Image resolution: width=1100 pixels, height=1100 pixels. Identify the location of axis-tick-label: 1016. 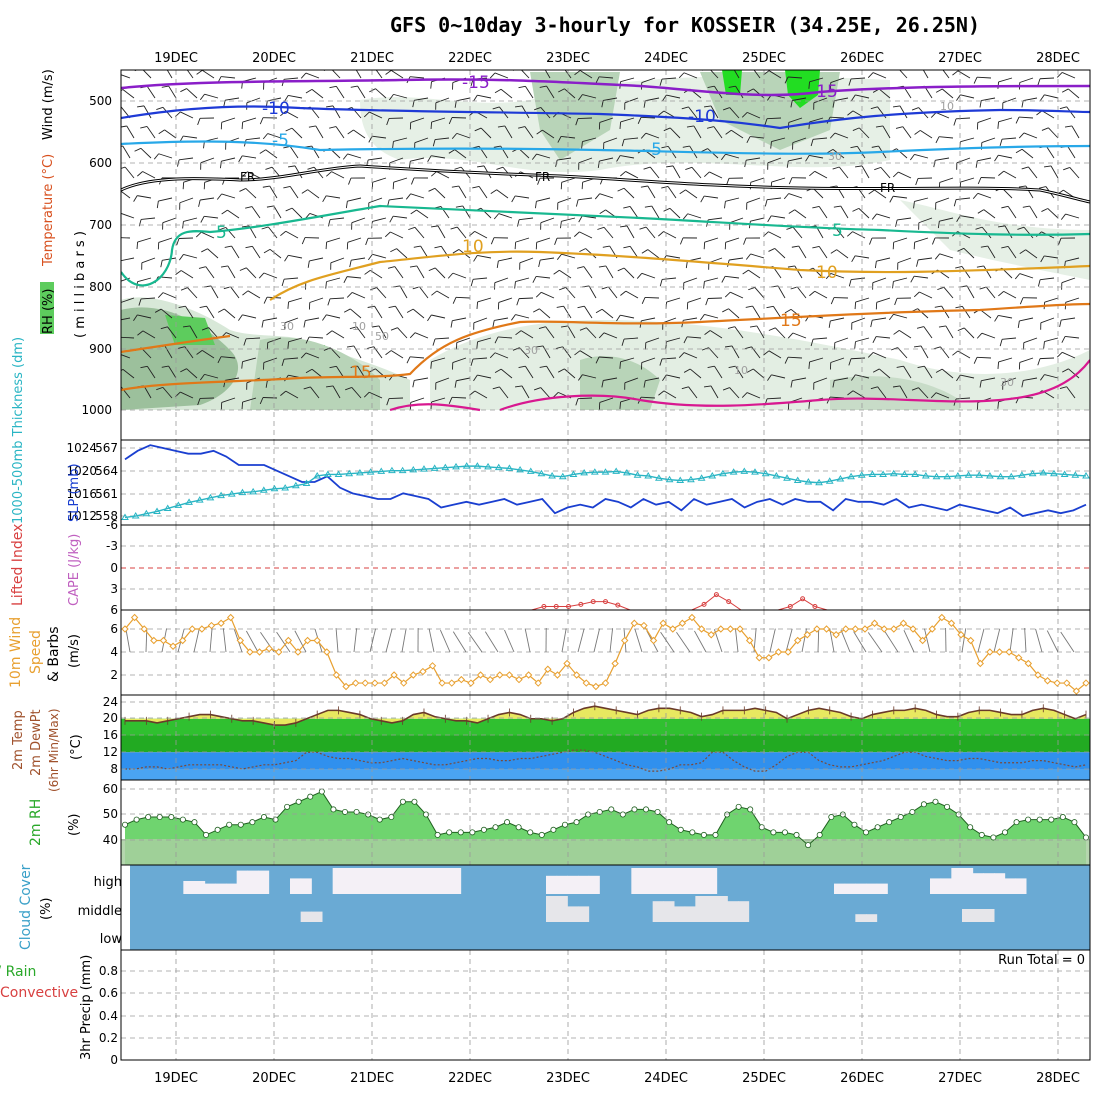
(81, 494).